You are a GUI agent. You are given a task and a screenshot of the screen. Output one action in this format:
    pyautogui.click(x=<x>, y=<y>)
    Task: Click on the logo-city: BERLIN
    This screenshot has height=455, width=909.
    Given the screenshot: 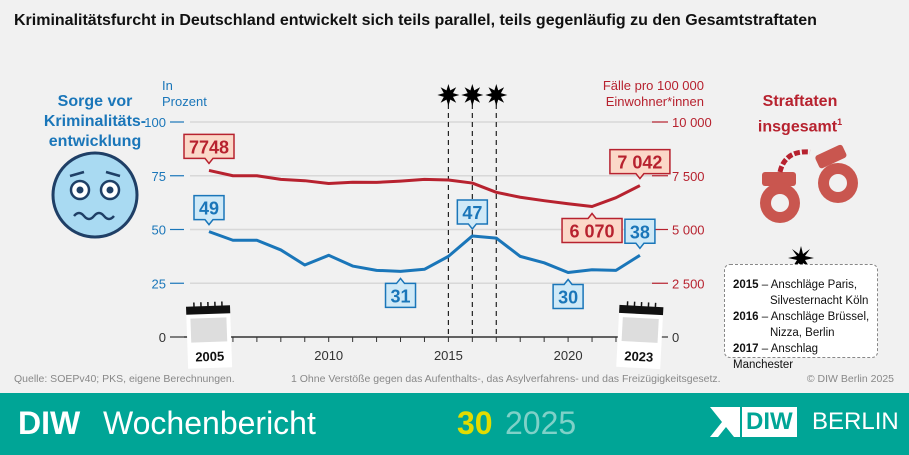 What is the action you would take?
    pyautogui.click(x=855, y=421)
    